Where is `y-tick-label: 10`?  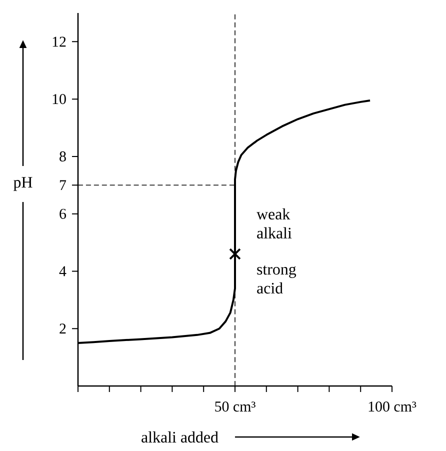
y-tick-label: 10 is located at coordinates (59, 99).